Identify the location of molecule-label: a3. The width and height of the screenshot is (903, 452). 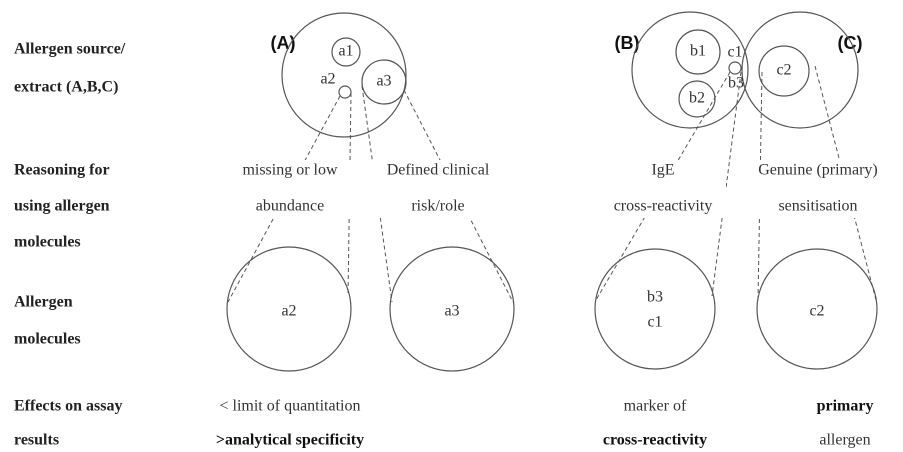
(451, 311).